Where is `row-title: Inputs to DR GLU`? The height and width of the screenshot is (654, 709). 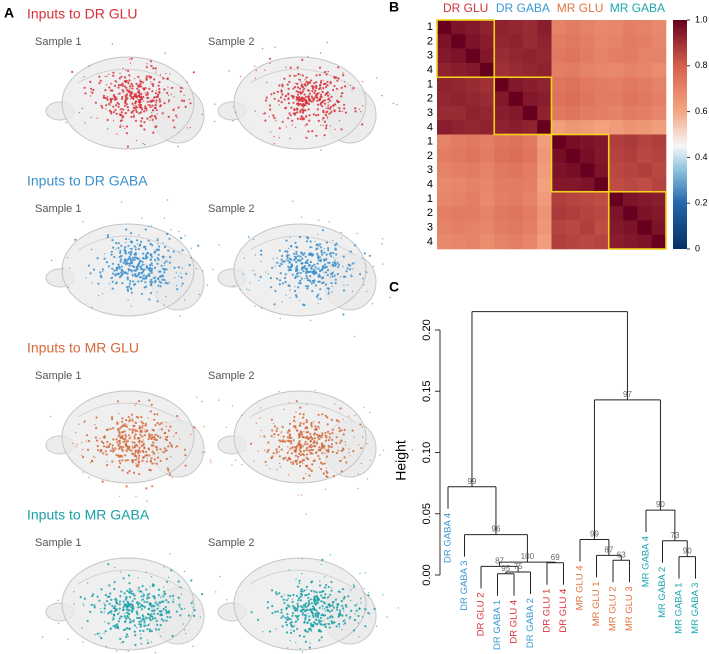
row-title: Inputs to DR GLU is located at coordinates (82, 14).